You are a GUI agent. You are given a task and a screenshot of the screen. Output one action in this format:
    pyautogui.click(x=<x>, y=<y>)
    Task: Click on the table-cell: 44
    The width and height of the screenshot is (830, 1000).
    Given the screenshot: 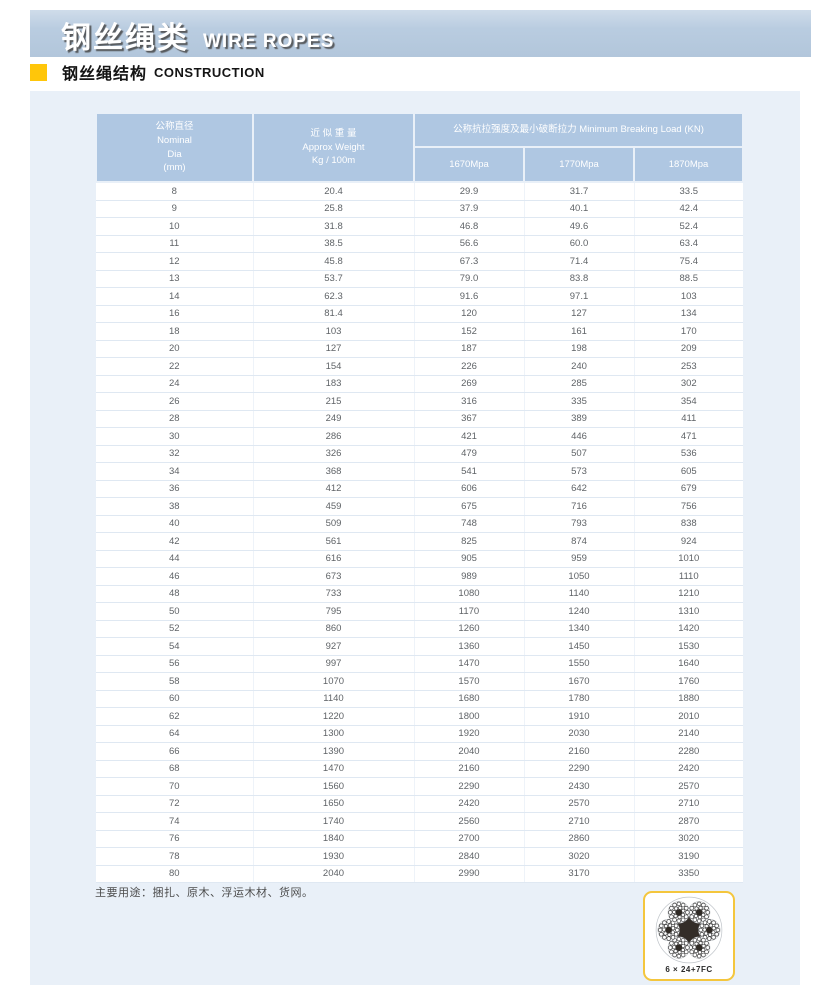 What is the action you would take?
    pyautogui.click(x=175, y=559)
    